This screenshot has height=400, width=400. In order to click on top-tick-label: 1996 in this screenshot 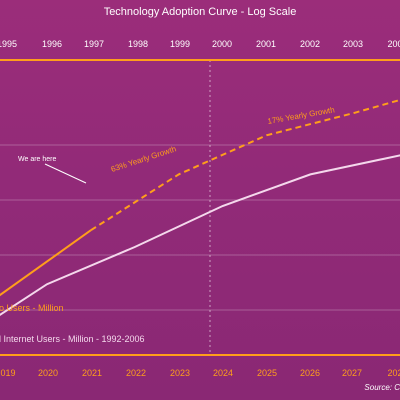, I will do `click(52, 44)`.